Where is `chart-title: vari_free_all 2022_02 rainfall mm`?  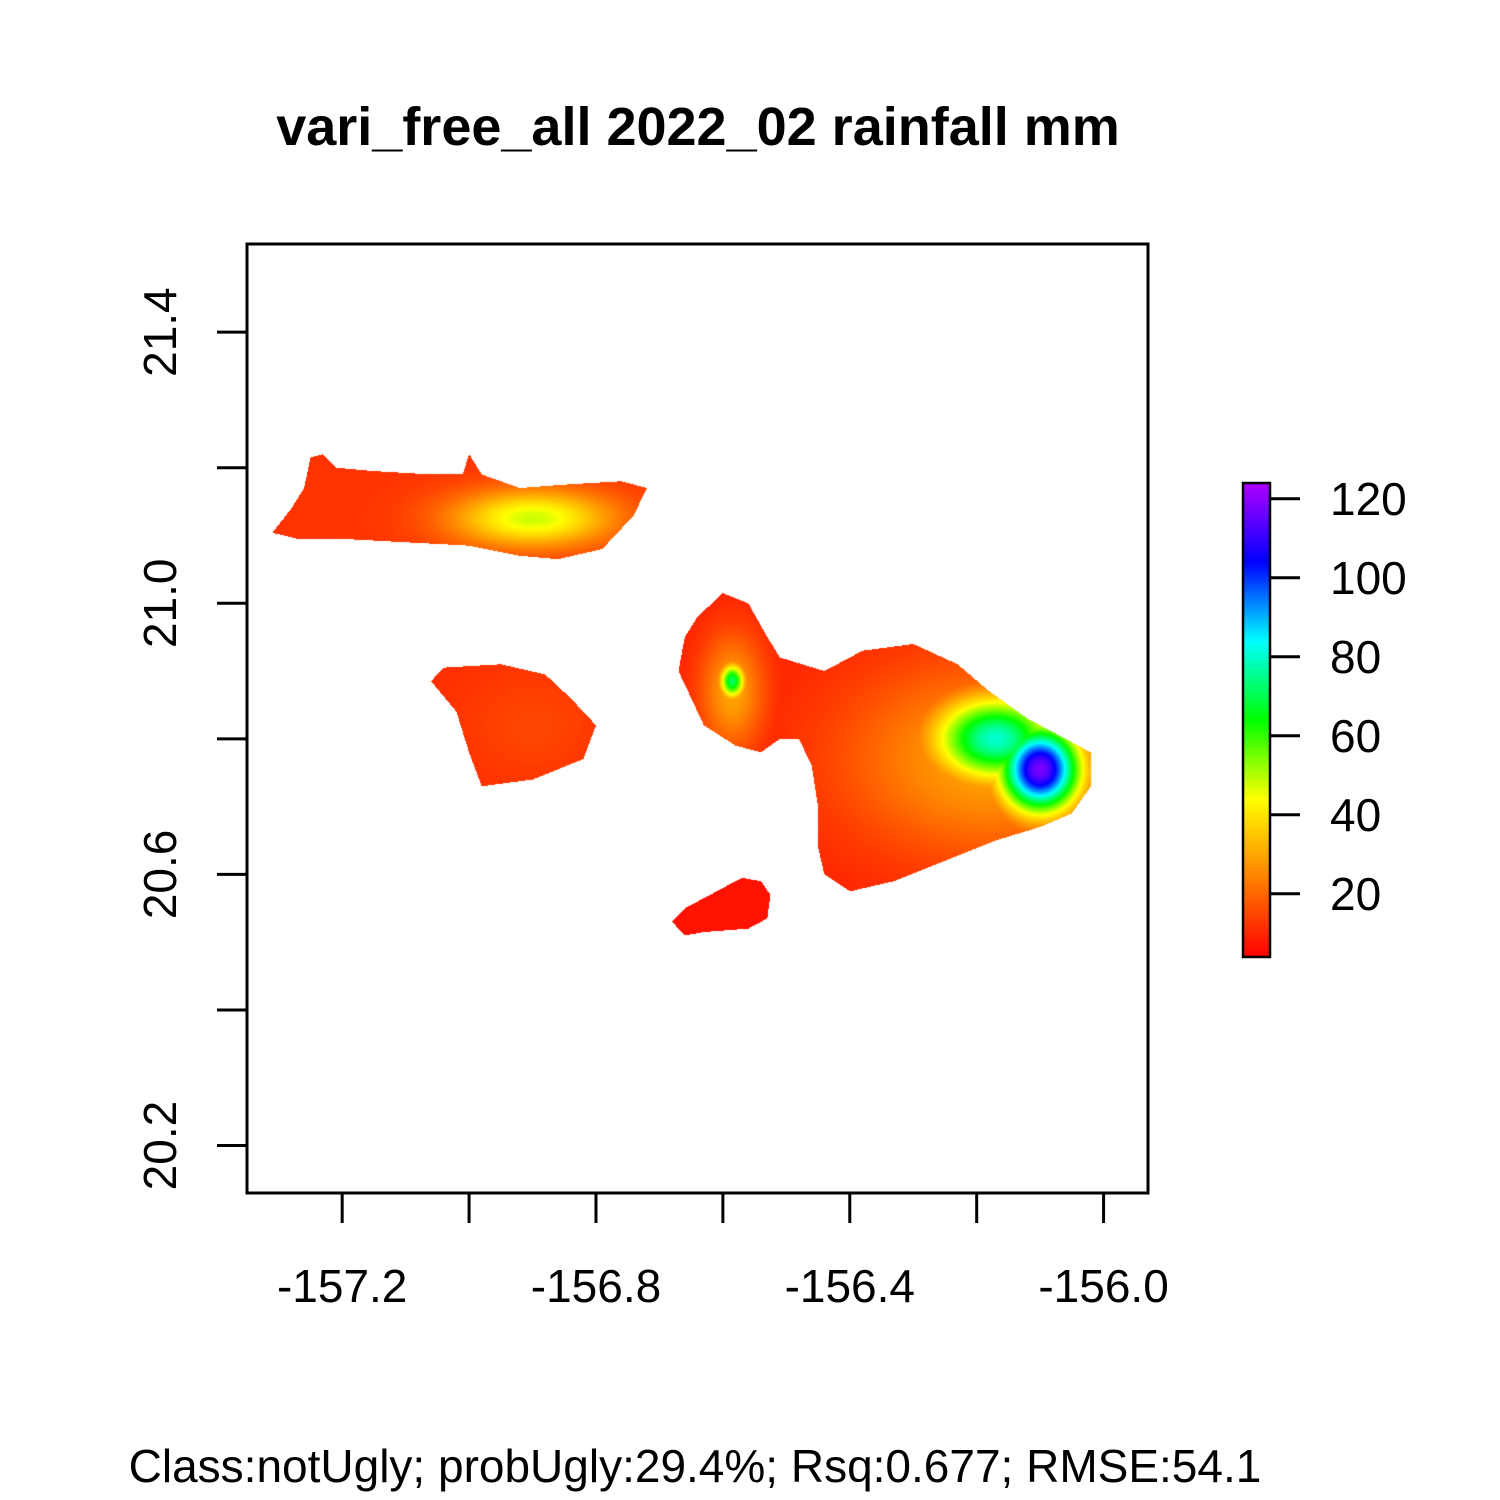 chart-title: vari_free_all 2022_02 rainfall mm is located at coordinates (698, 127).